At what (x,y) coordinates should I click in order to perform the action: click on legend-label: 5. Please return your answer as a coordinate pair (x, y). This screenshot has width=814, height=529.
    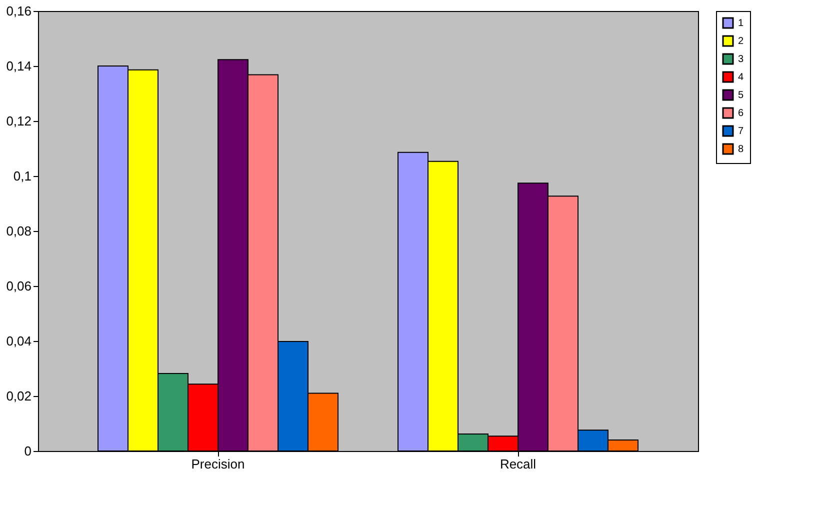
    Looking at the image, I should click on (741, 95).